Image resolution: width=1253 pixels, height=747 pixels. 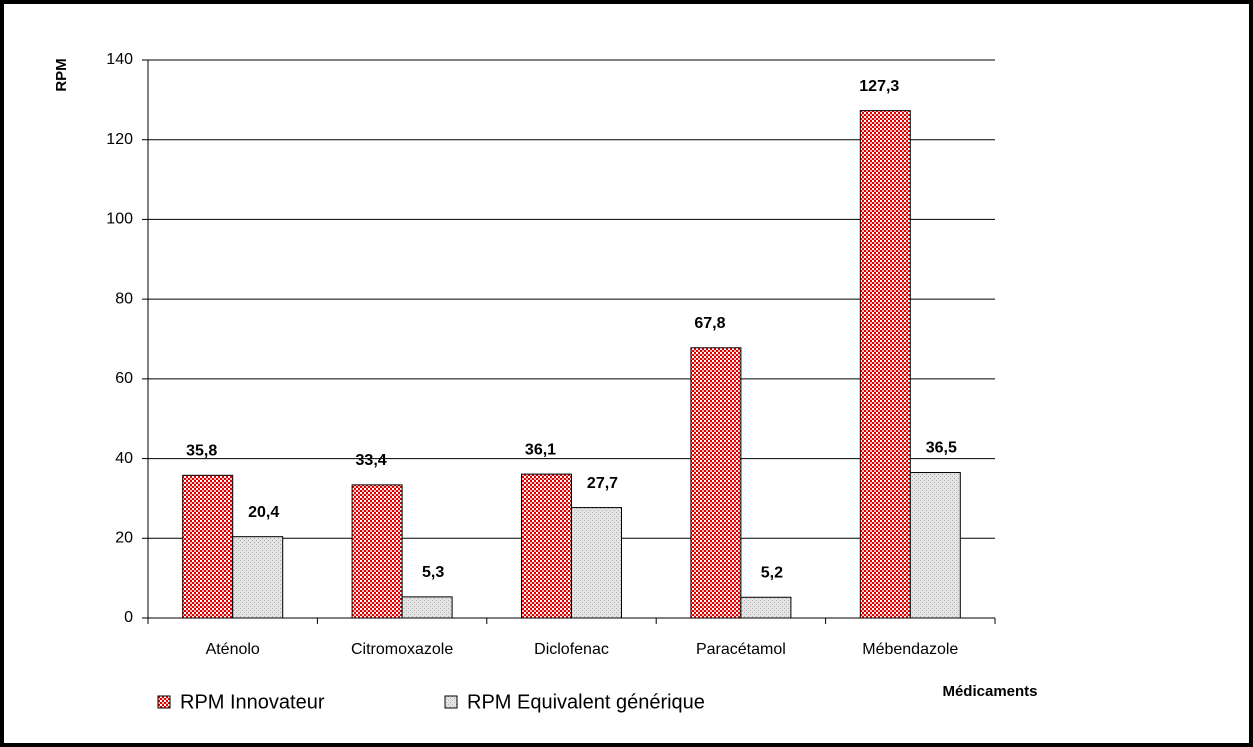 What do you see at coordinates (879, 86) in the screenshot?
I see `value-label: 127,3` at bounding box center [879, 86].